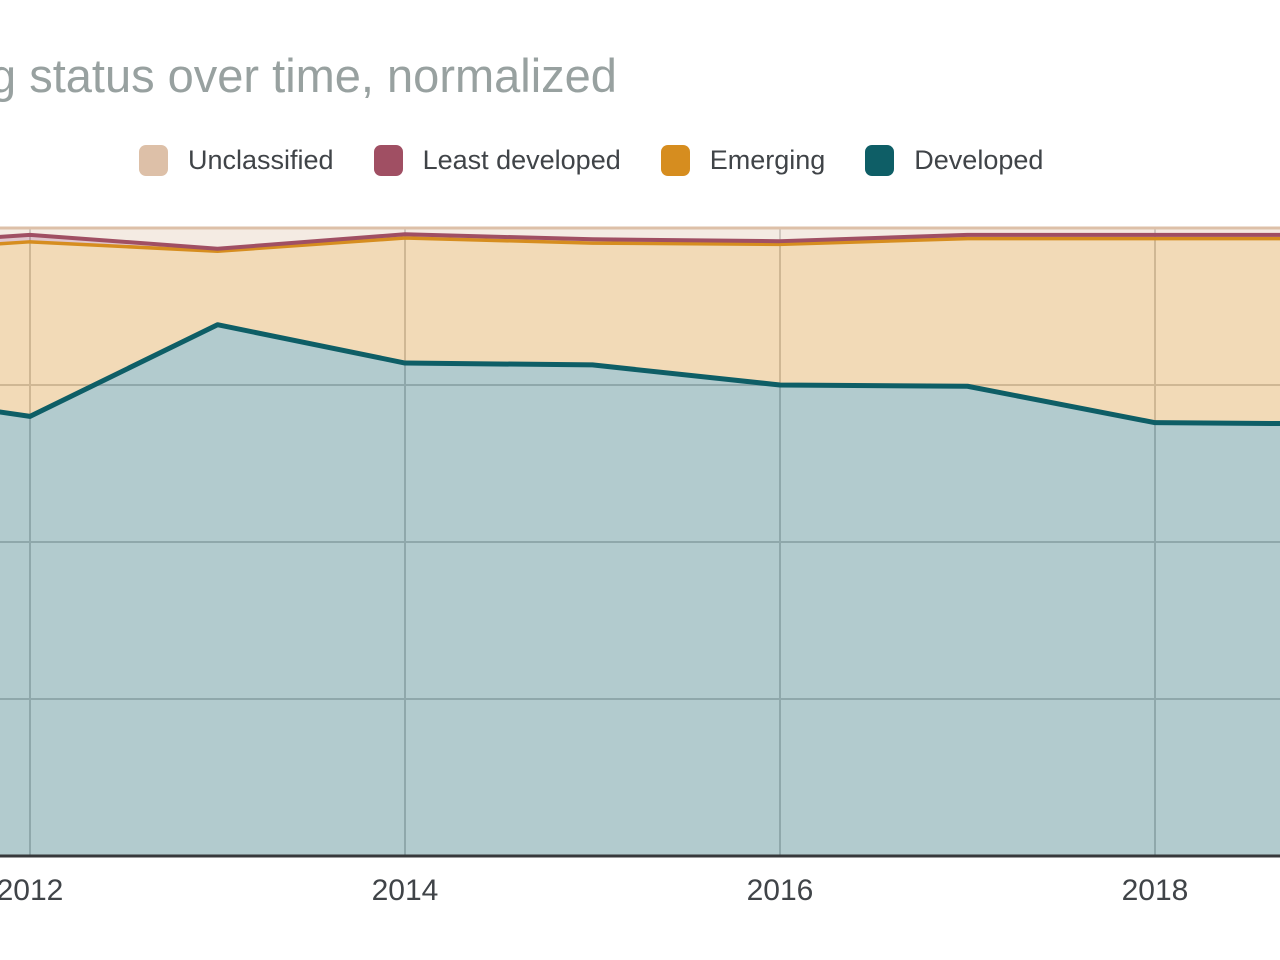  What do you see at coordinates (675, 160) in the screenshot?
I see `legend-swatch-emerging-icon` at bounding box center [675, 160].